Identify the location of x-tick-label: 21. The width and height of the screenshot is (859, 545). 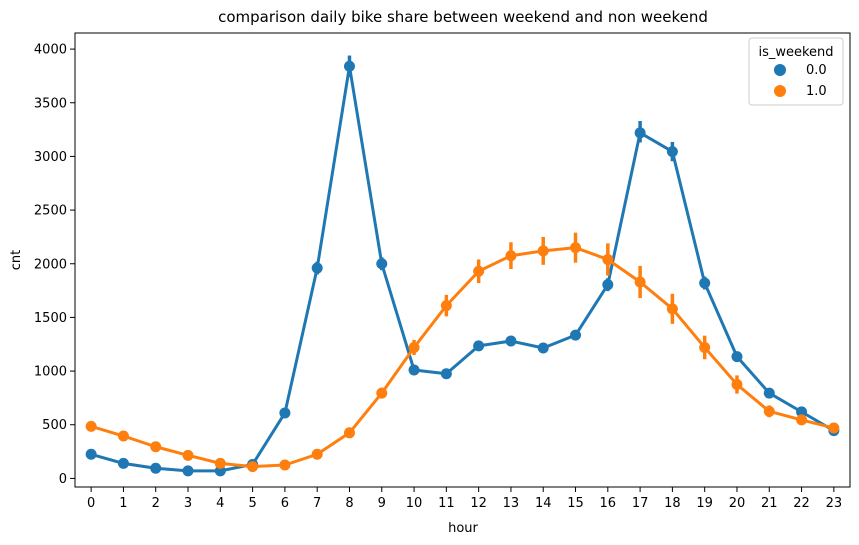
(769, 503).